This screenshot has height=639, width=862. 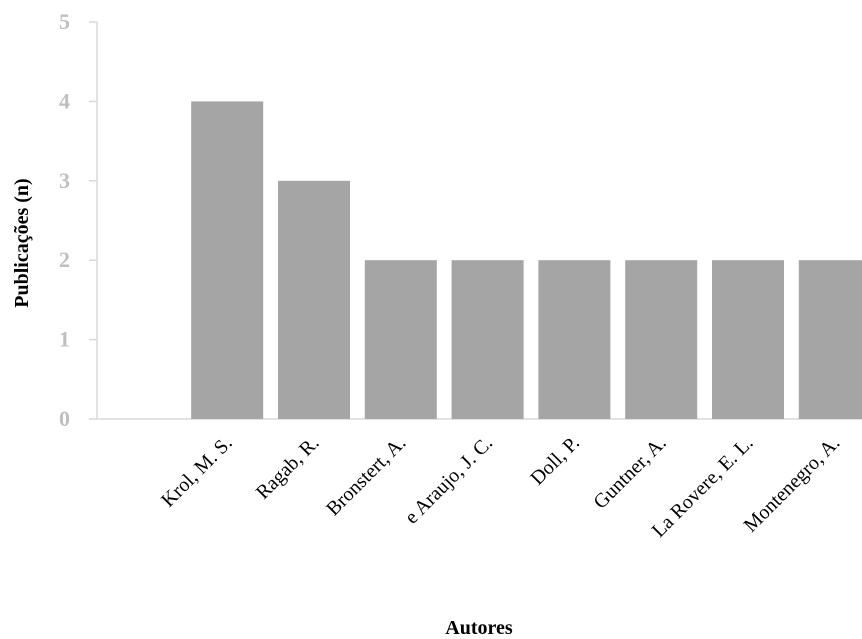 I want to click on x-category-label: e Araujo, J. C., so click(x=449, y=480).